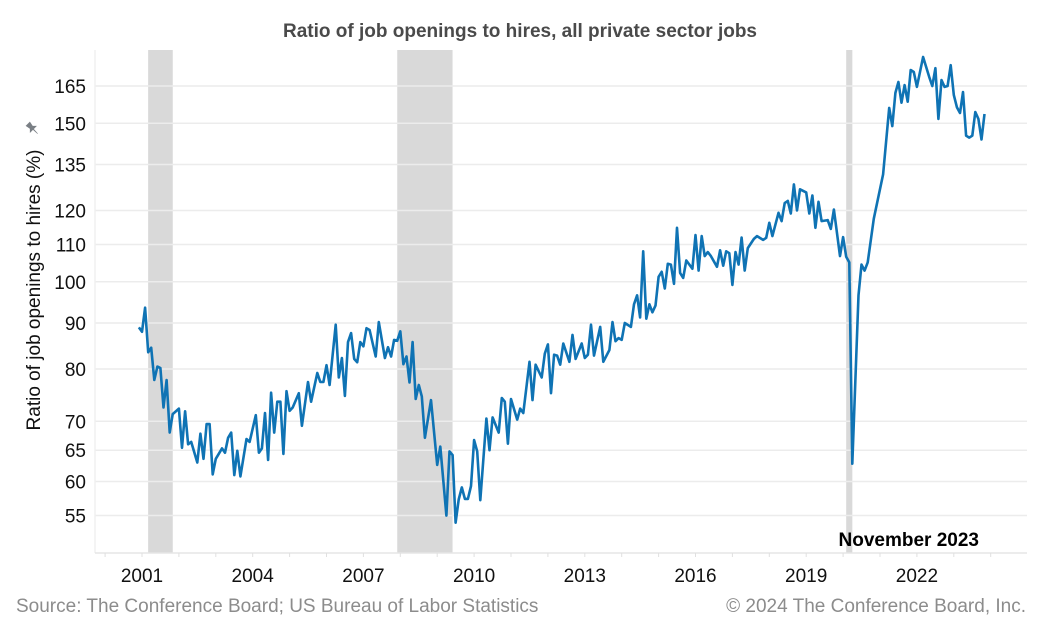 Image resolution: width=1040 pixels, height=630 pixels. Describe the element at coordinates (71, 246) in the screenshot. I see `y-tick-label: 110` at that location.